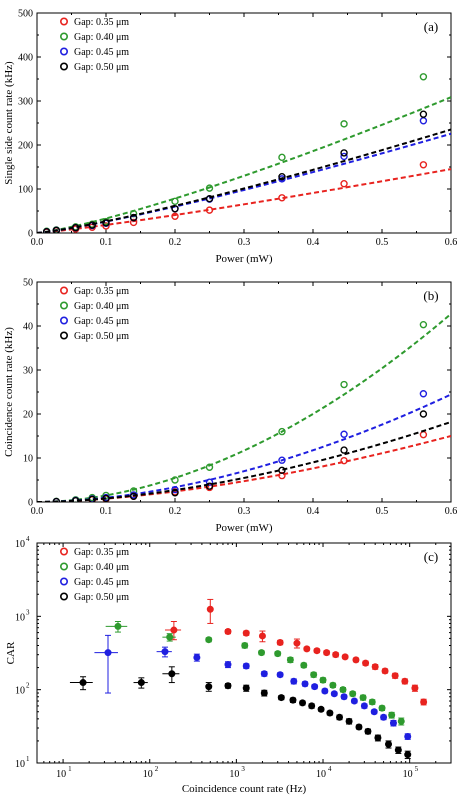  I want to click on x-tick-label: 0.1, so click(106, 242).